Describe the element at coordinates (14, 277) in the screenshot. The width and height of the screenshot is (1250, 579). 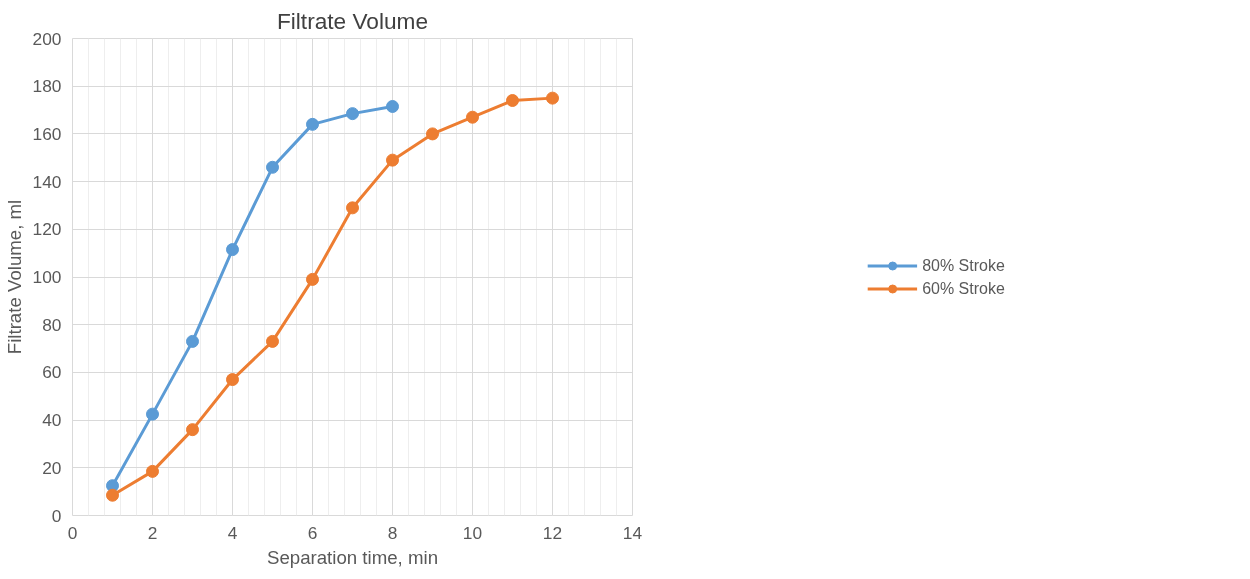
I see `y-axis-title: Filtrate Volume, ml` at that location.